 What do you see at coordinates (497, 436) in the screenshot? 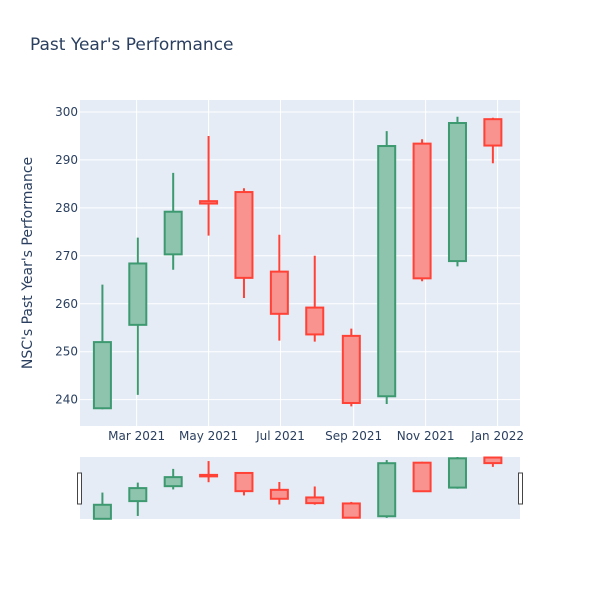
I see `x-tick-label: Jan 2022` at bounding box center [497, 436].